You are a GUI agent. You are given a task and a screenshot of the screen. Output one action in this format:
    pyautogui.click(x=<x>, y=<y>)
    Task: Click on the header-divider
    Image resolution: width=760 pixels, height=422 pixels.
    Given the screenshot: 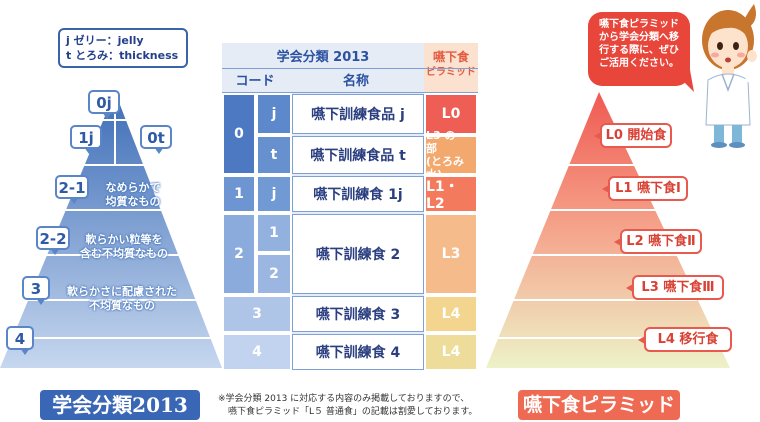 What is the action you would take?
    pyautogui.click(x=350, y=68)
    